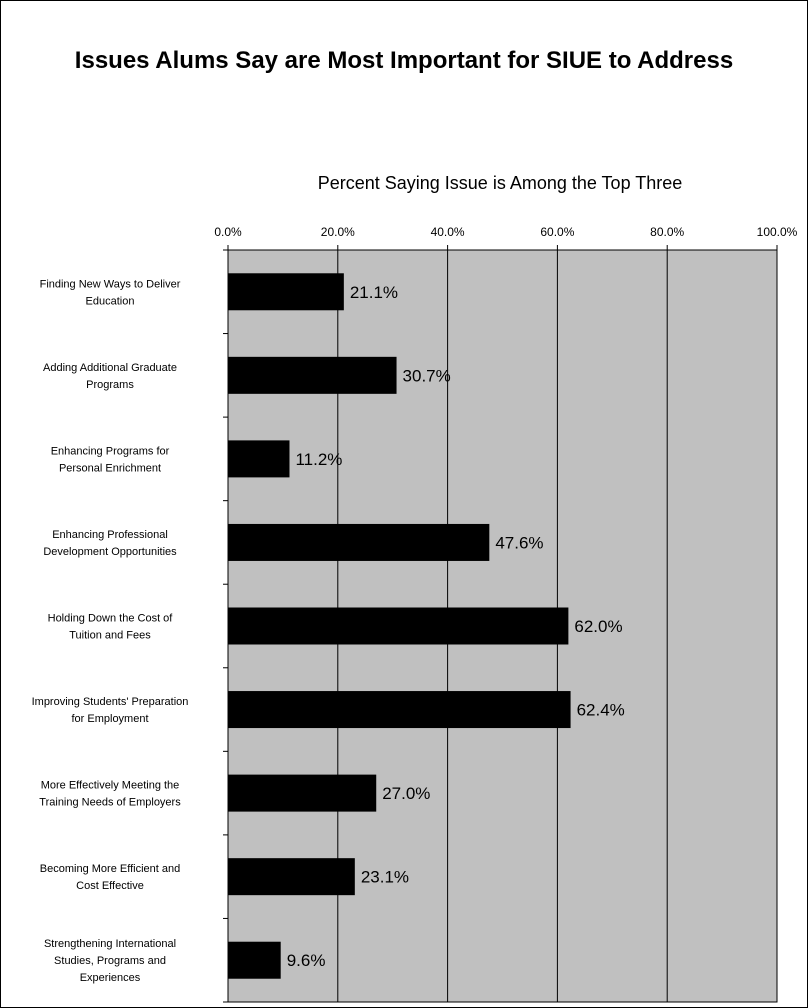  I want to click on x-tick-label: 100.0%, so click(777, 232).